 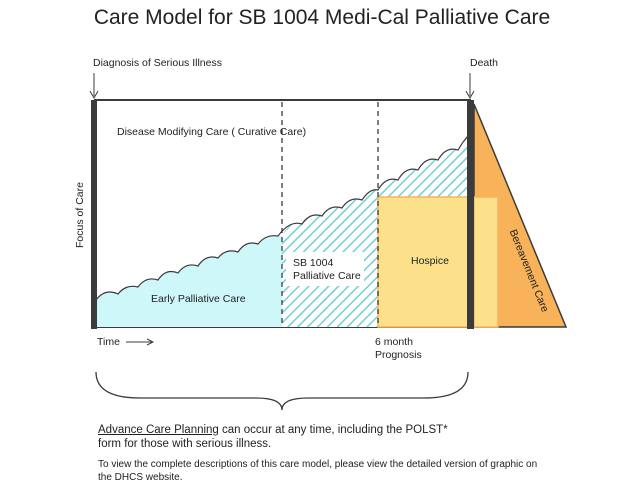 I want to click on death-label: Death, so click(x=484, y=63).